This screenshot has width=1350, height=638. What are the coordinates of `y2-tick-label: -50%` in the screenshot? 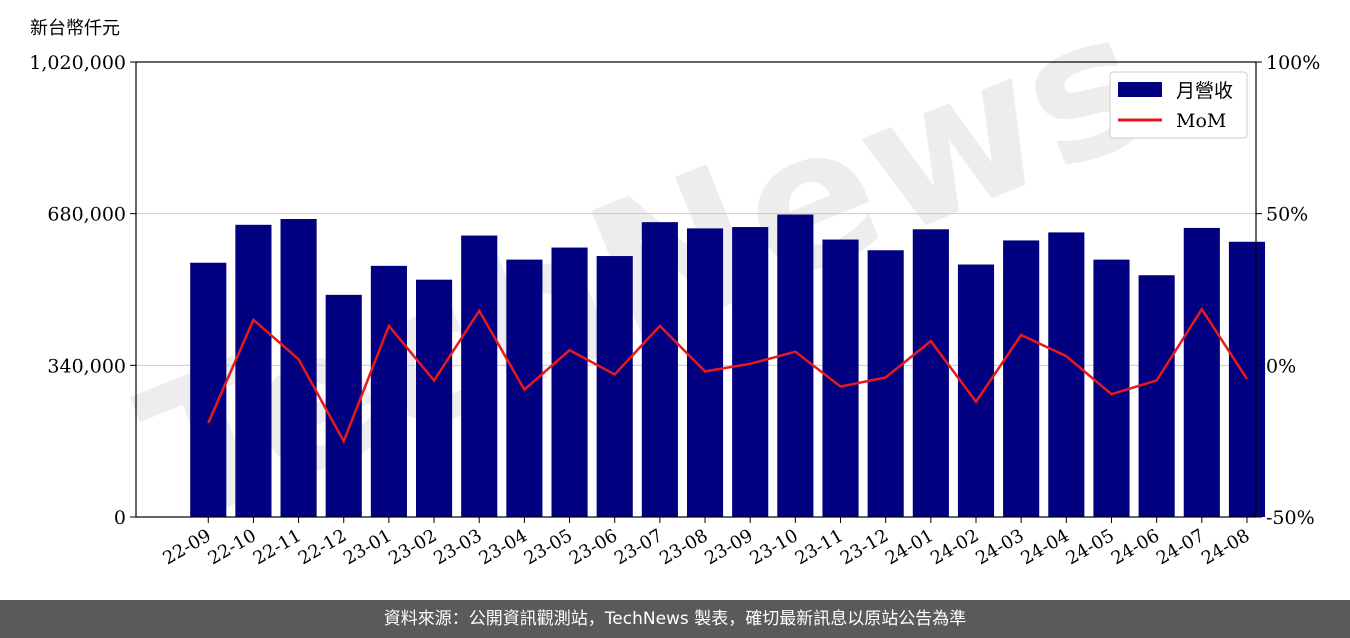 It's located at (1290, 518).